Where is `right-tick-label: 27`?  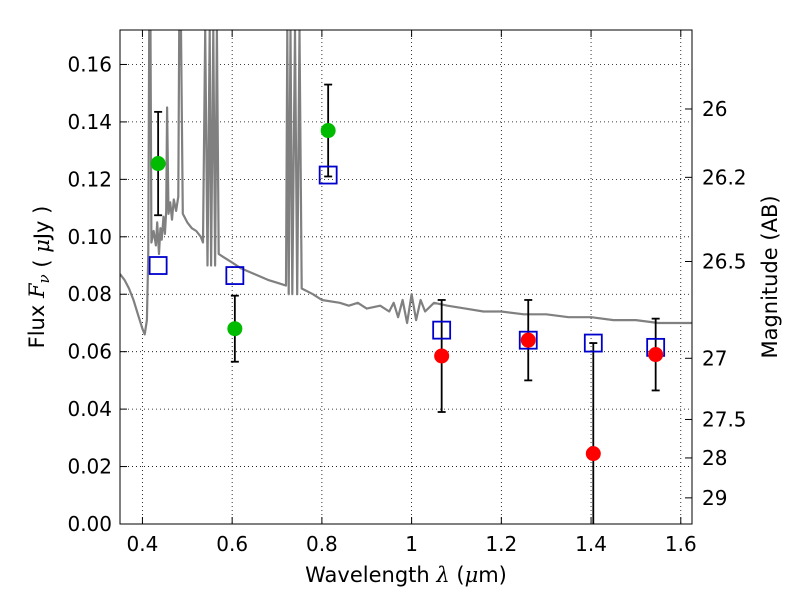
right-tick-label: 27 is located at coordinates (714, 358).